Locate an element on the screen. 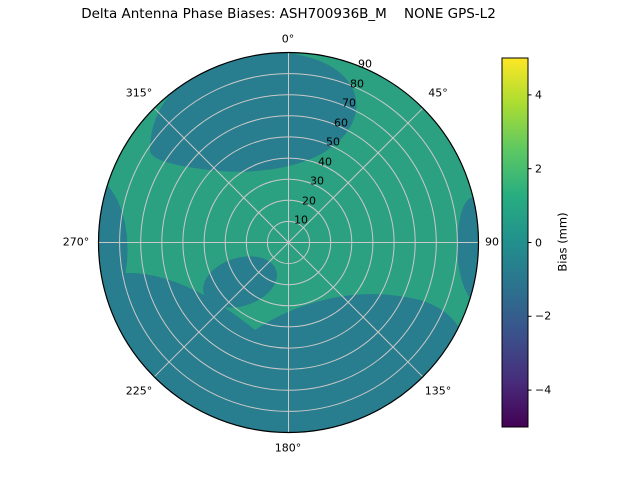 This screenshot has height=480, width=640. colorbar is located at coordinates (516, 242).